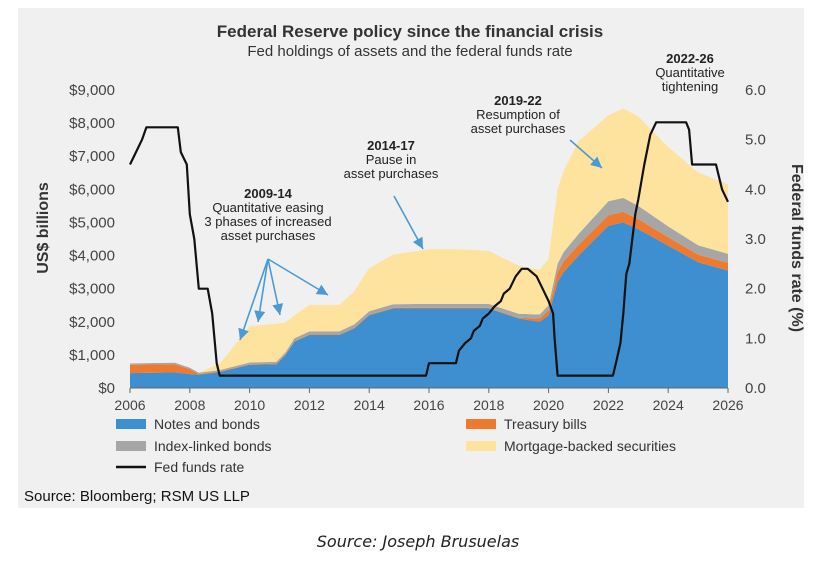  What do you see at coordinates (391, 159) in the screenshot?
I see `annotation-text: Pause in` at bounding box center [391, 159].